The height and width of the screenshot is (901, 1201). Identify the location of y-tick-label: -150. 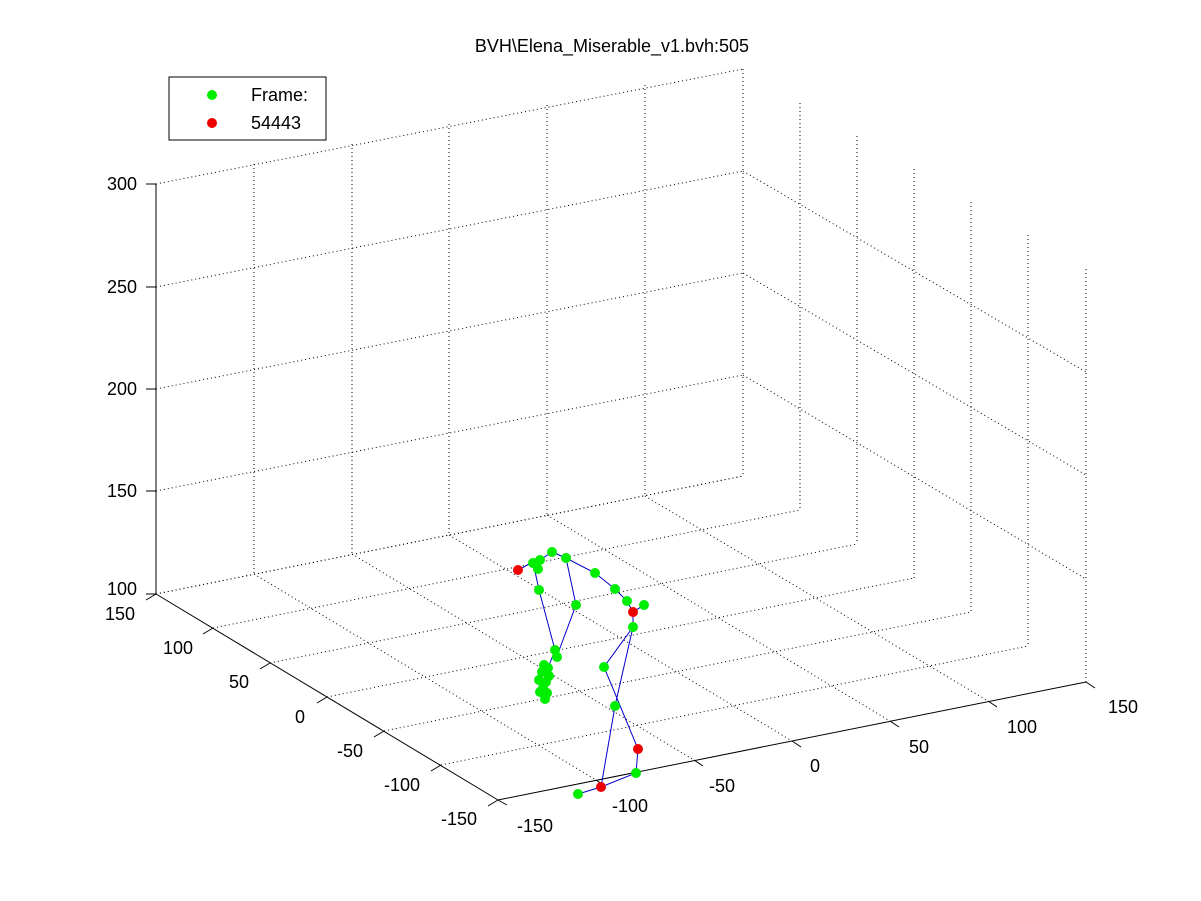
(459, 819).